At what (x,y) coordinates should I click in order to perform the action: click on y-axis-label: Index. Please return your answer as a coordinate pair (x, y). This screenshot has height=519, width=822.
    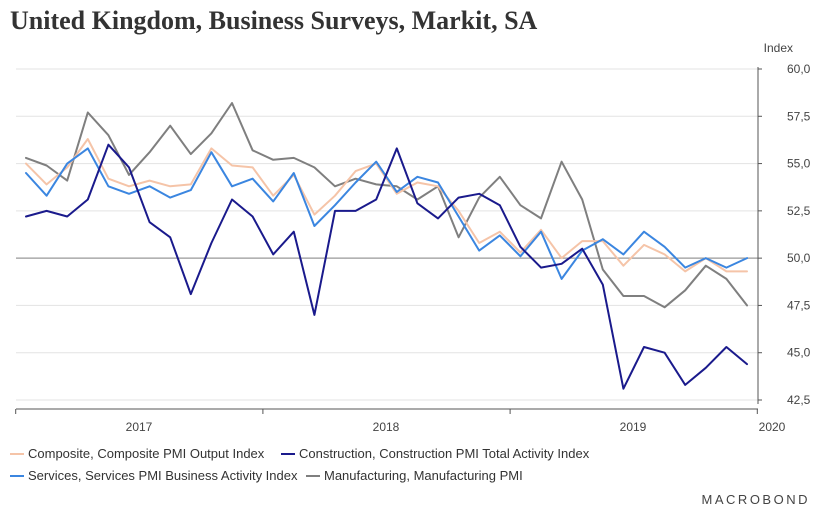
    Looking at the image, I should click on (778, 48).